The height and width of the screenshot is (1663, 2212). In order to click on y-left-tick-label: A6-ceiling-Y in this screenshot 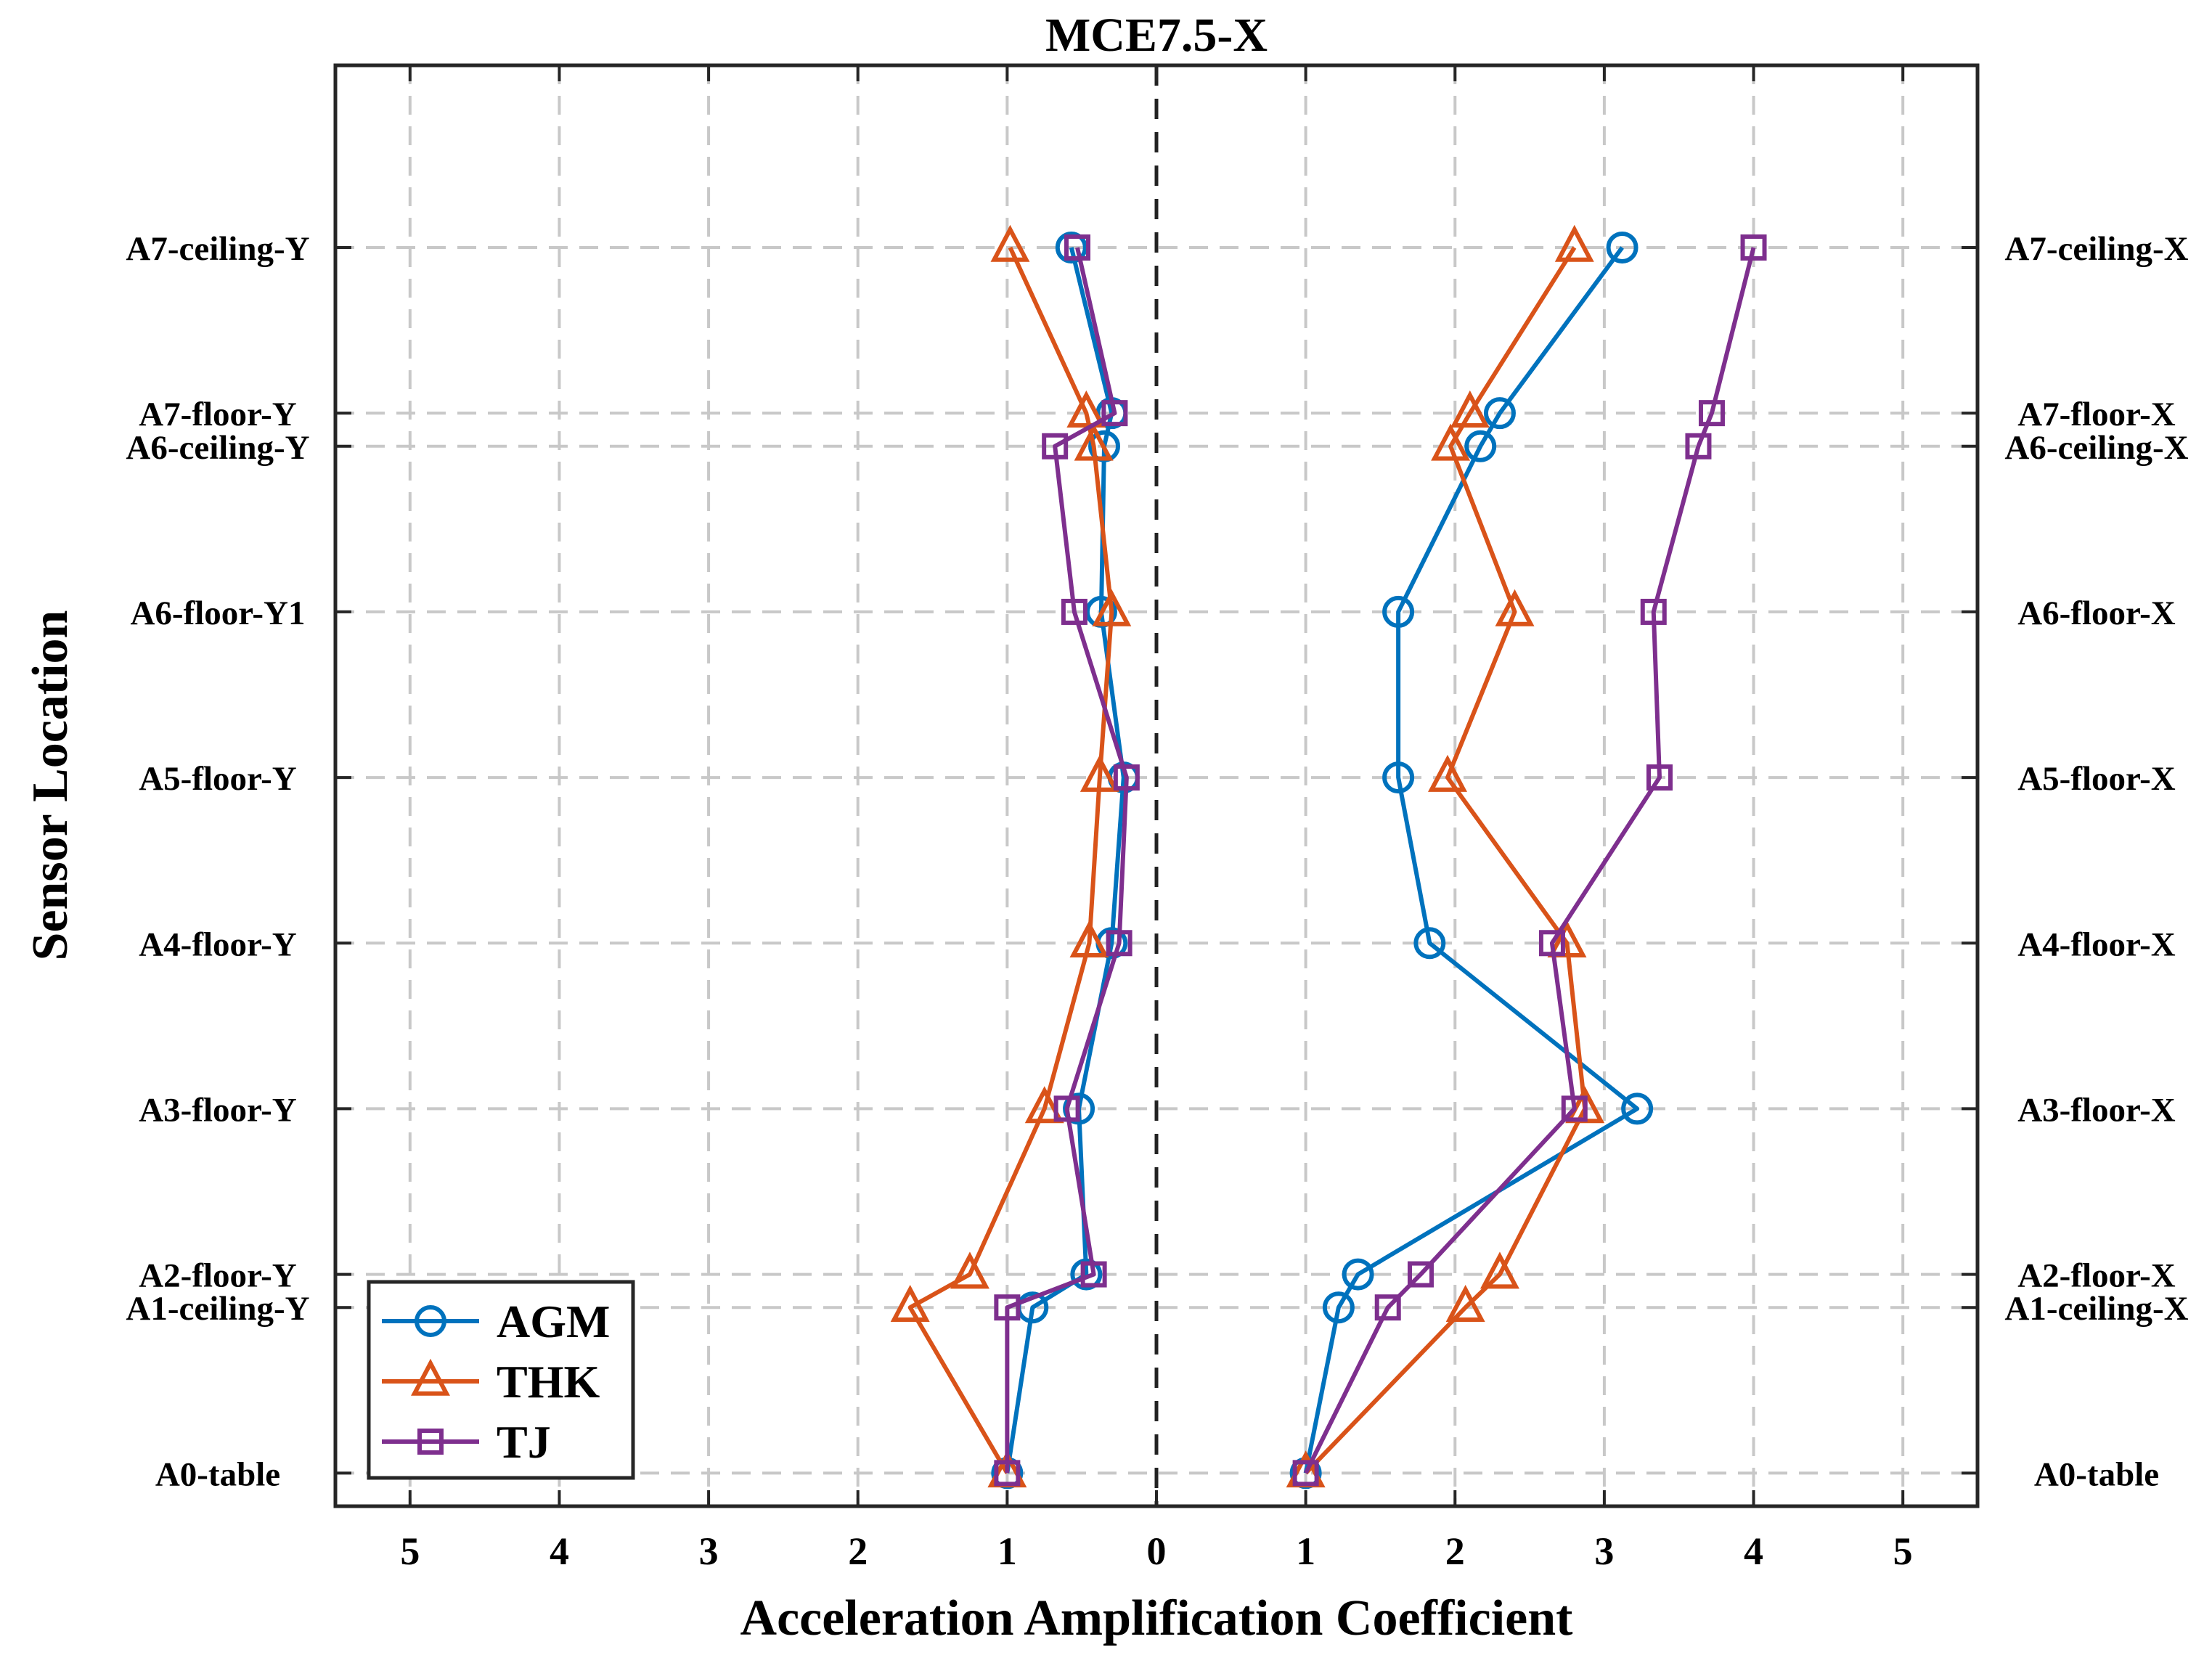, I will do `click(217, 448)`.